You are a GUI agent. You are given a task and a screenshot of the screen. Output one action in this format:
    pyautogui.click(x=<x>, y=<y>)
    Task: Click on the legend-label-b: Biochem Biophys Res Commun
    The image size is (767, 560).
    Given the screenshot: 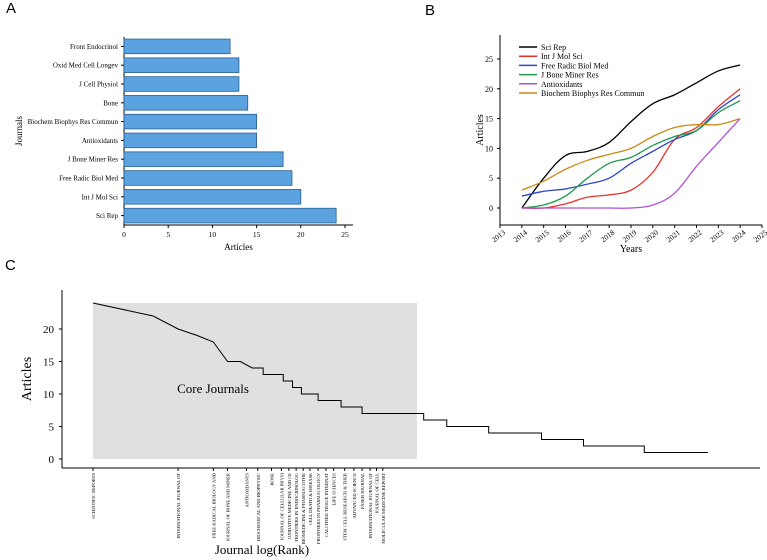 What is the action you would take?
    pyautogui.click(x=592, y=93)
    